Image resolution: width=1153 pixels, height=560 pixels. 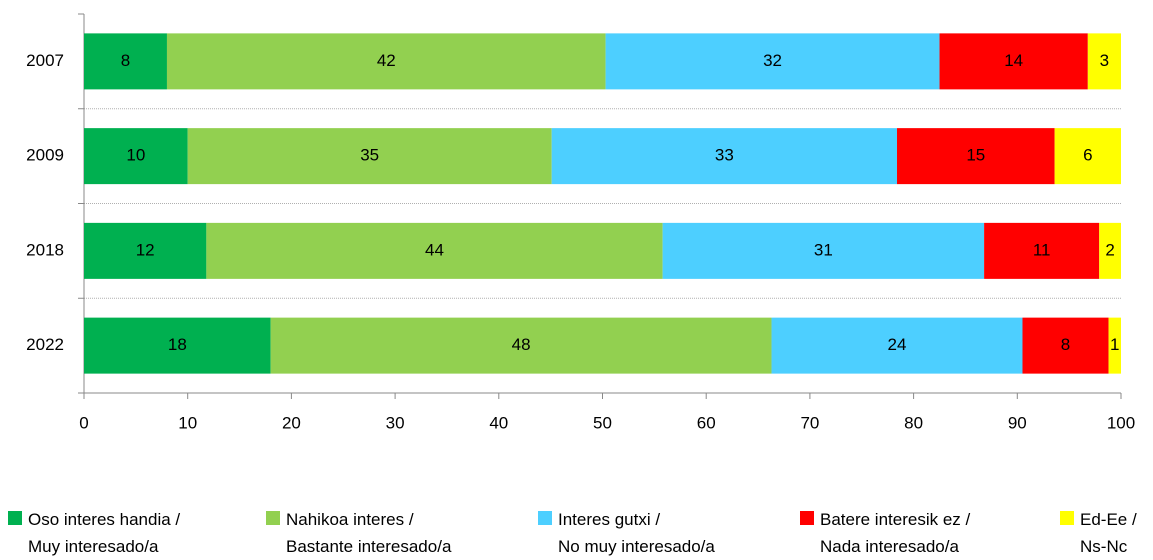 I want to click on legend-label: Interes gutxi / No muy interesado/a, so click(x=636, y=533).